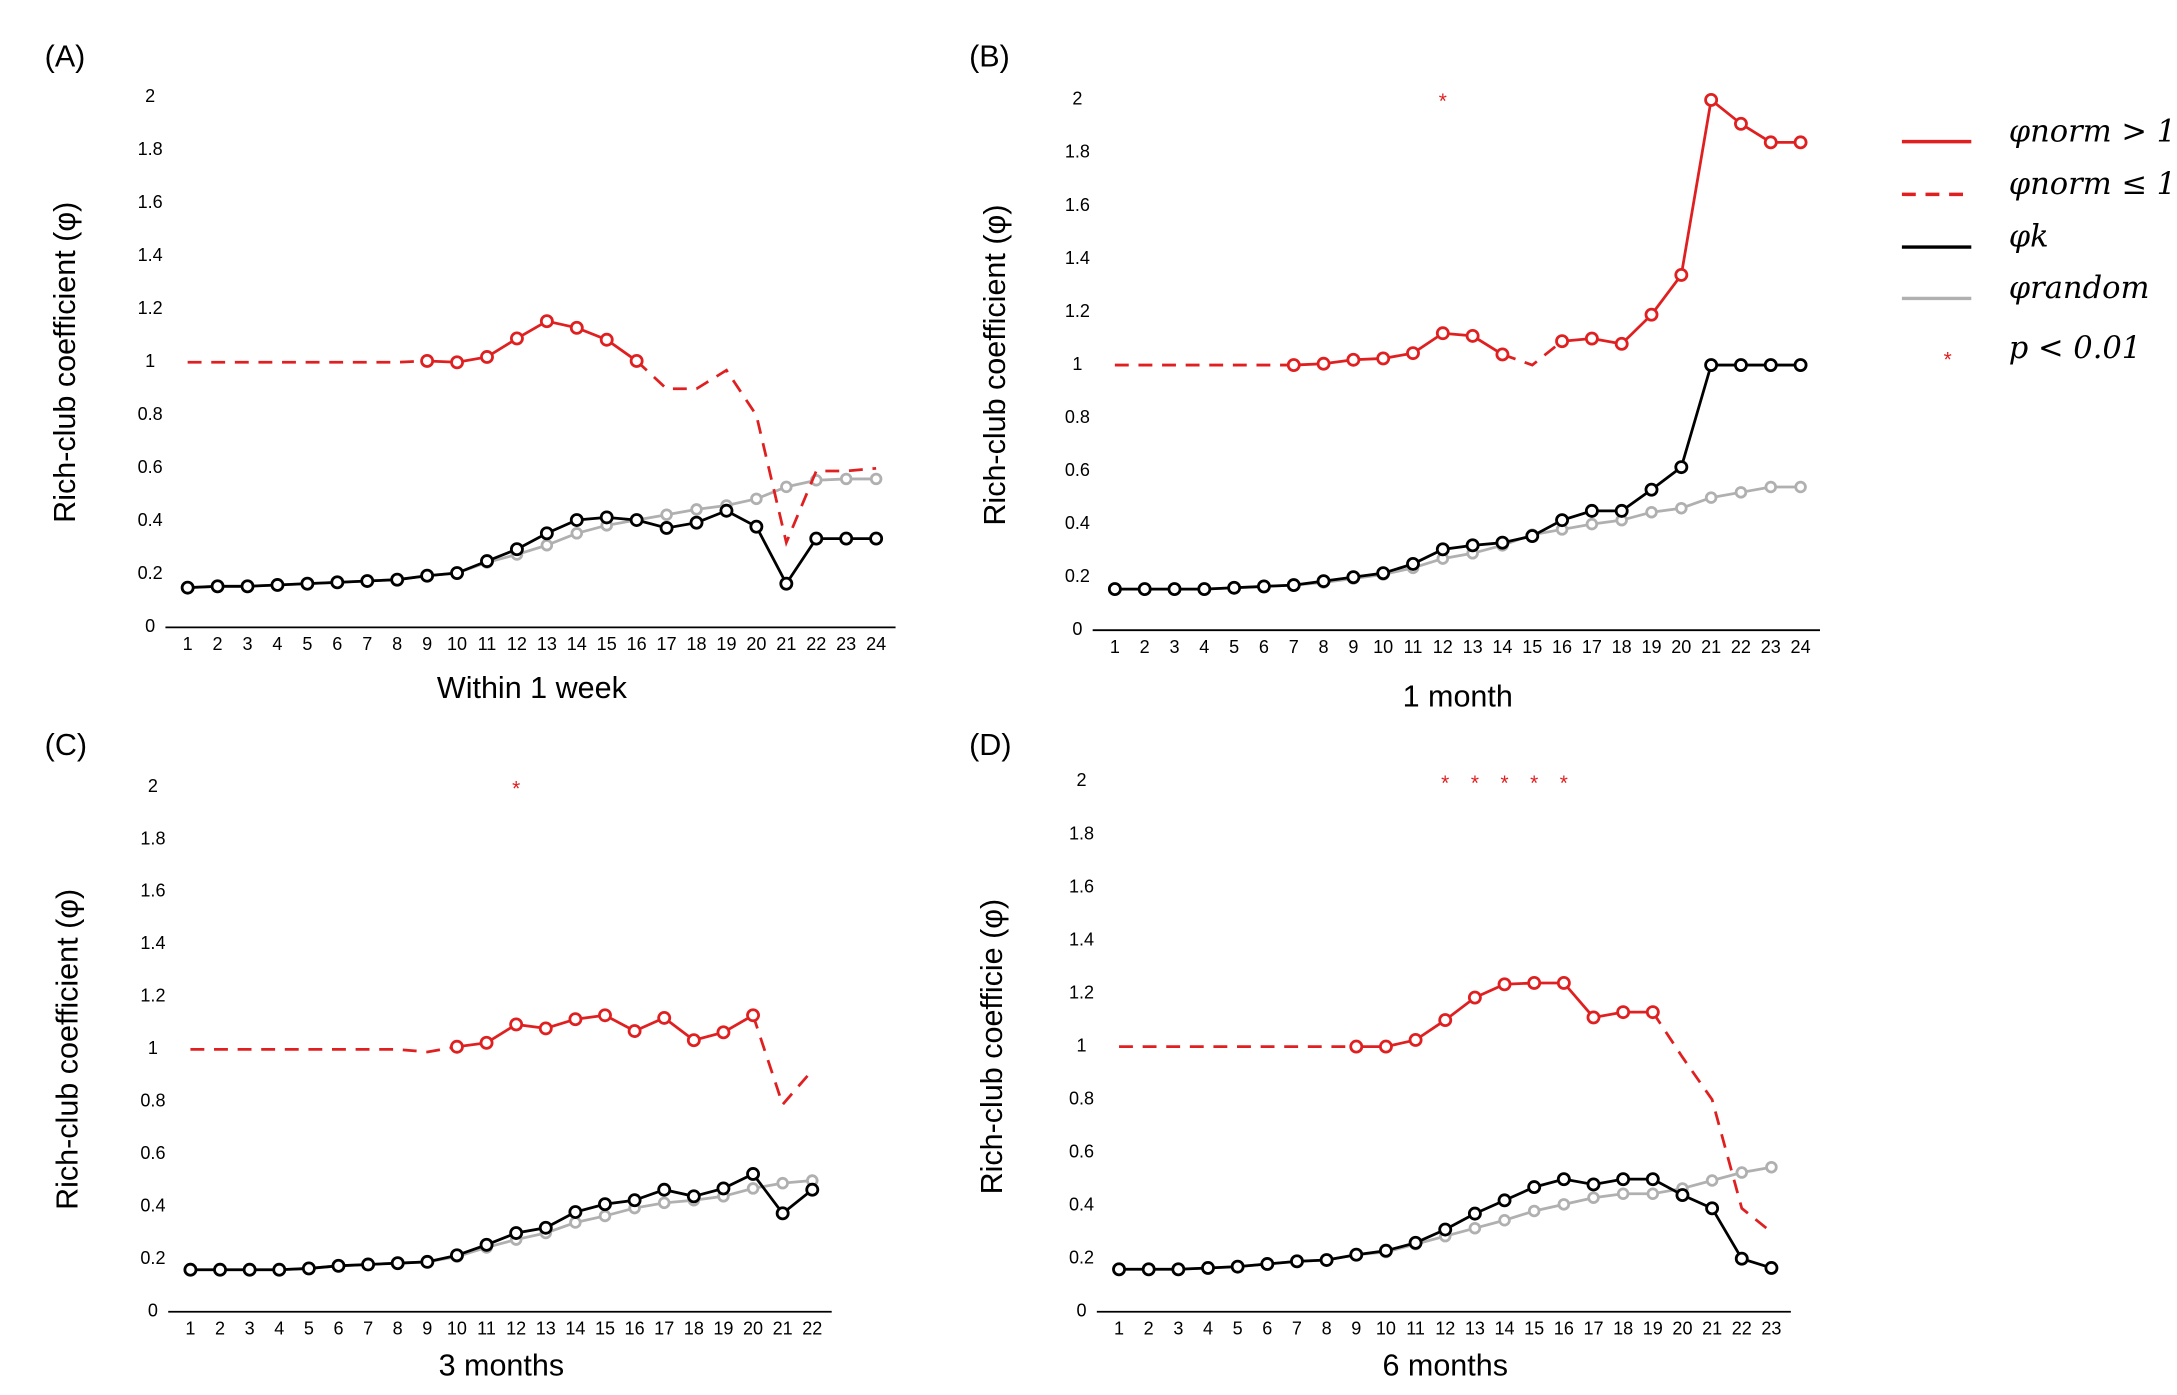 This screenshot has height=1395, width=2177. I want to click on y-tick-label: 0.2, so click(1081, 1257).